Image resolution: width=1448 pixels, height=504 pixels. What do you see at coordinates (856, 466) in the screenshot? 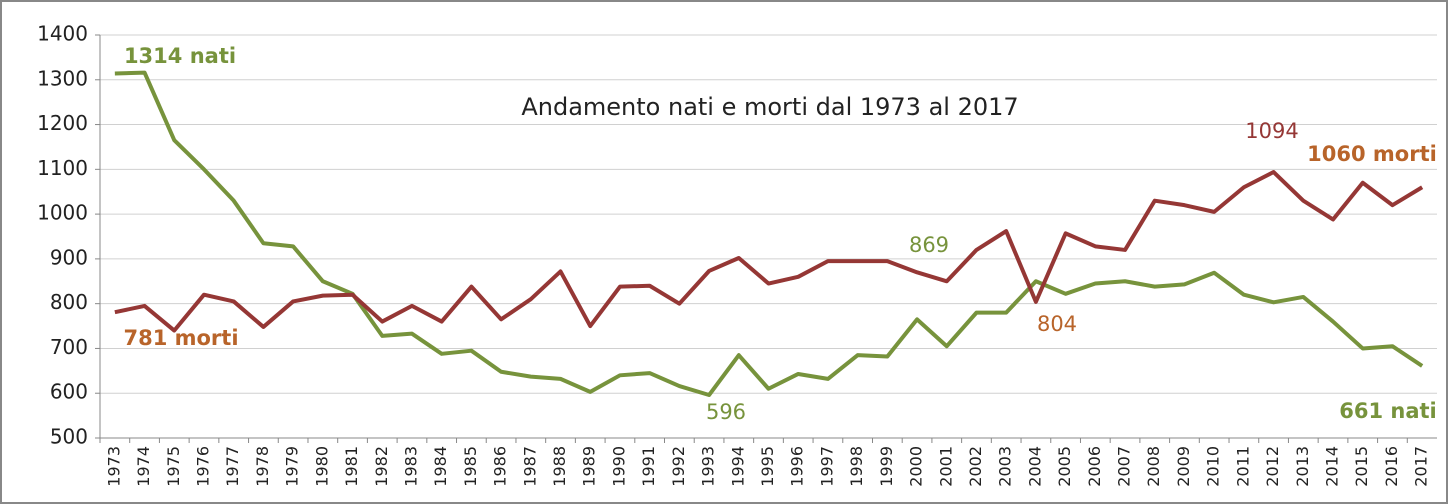
I see `x-tick-label: 1998` at bounding box center [856, 466].